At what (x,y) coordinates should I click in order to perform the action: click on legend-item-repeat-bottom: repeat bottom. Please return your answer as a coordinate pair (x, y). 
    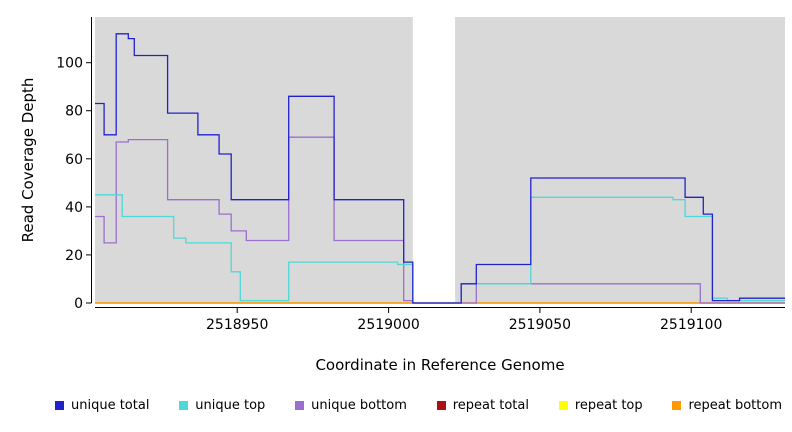
    Looking at the image, I should click on (727, 405).